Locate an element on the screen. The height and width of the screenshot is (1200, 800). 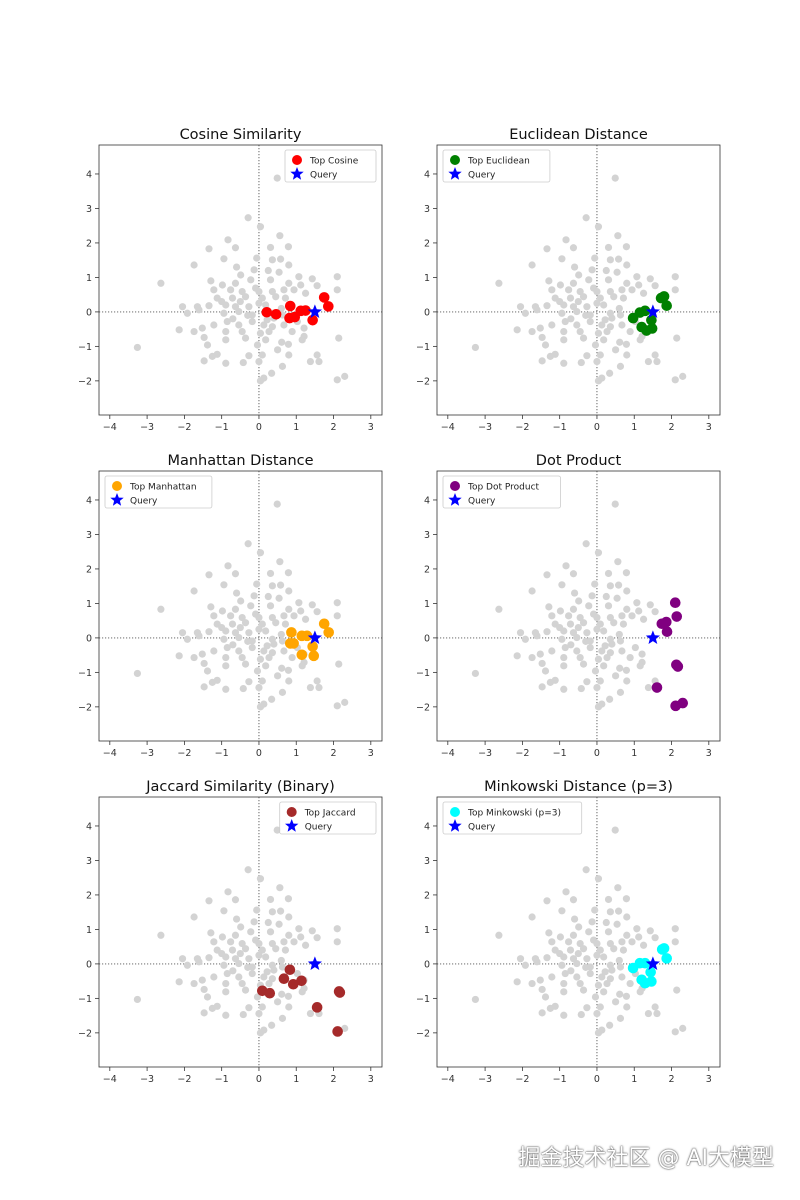
x-tick-label: 0 is located at coordinates (259, 1079).